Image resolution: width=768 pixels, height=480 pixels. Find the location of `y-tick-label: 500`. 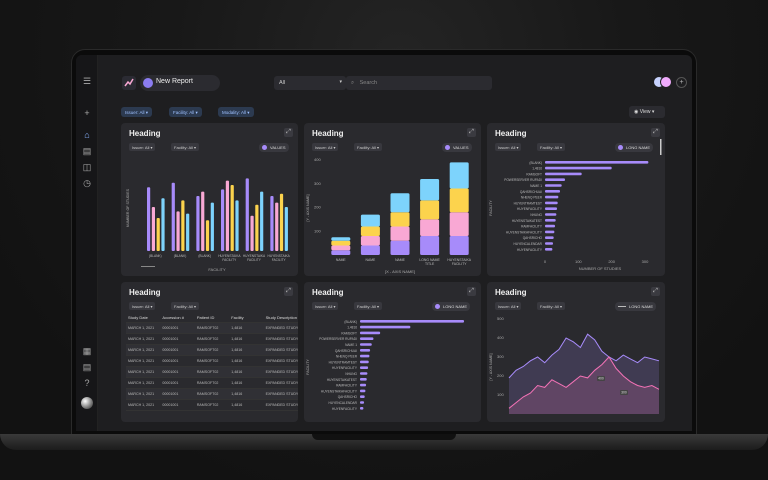

y-tick-label: 500 is located at coordinates (500, 318).